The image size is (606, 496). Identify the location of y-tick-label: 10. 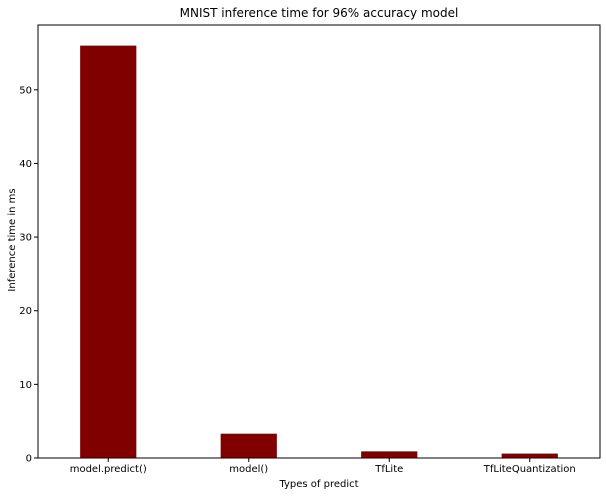
(25, 385).